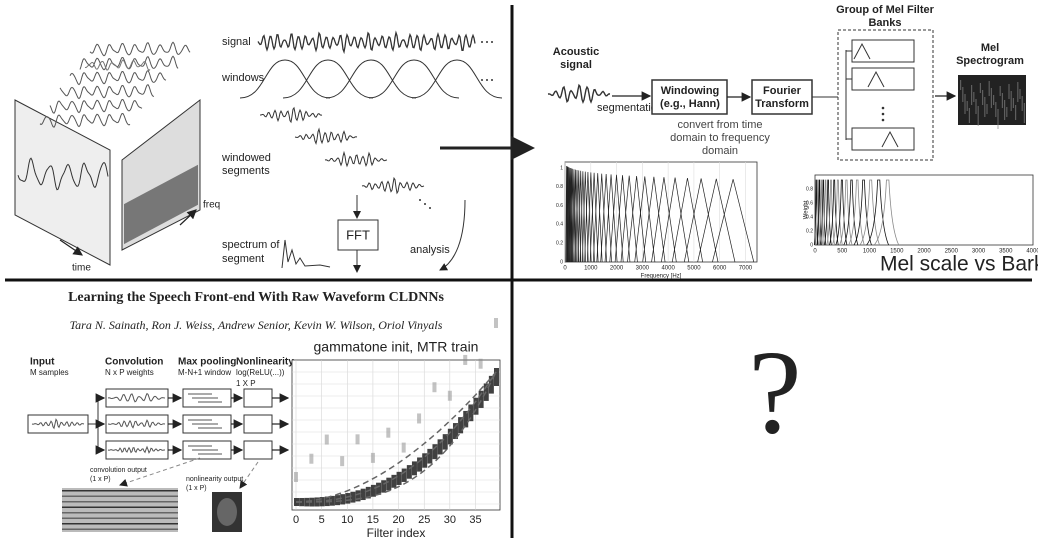  I want to click on nonlin-texture, so click(227, 512).